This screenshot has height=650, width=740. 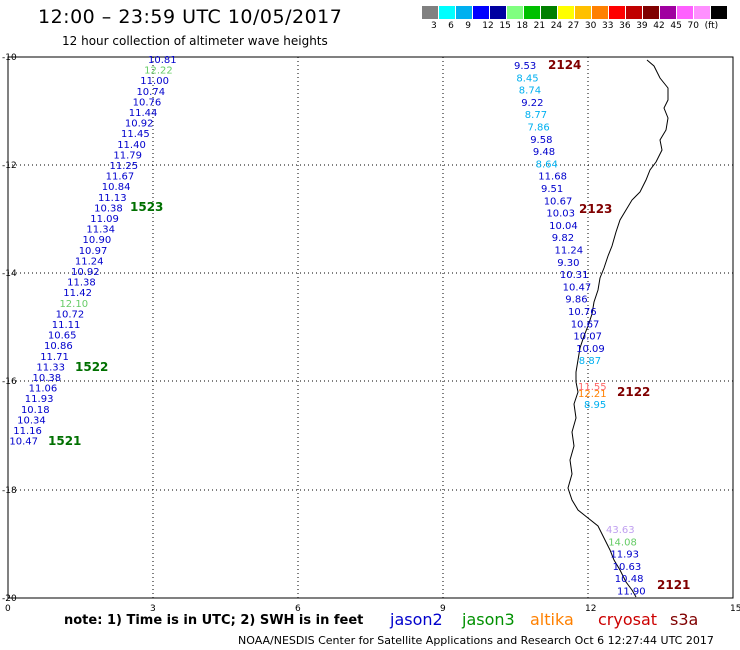 I want to click on color-scale-label: 21, so click(x=539, y=26).